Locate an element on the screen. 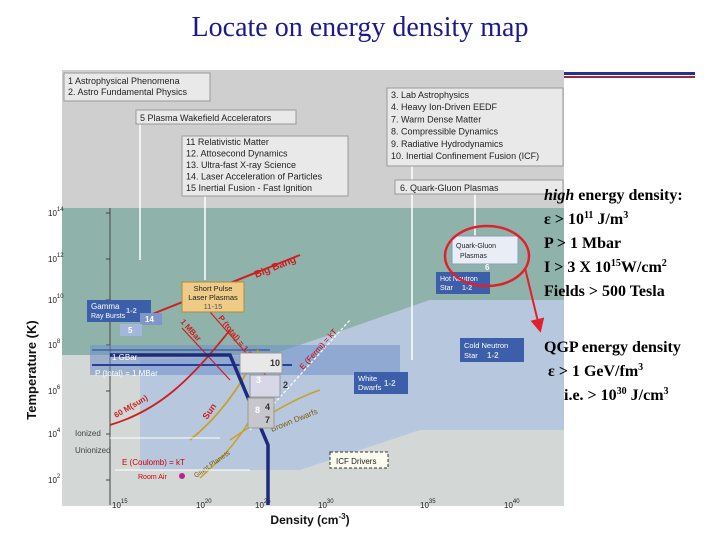 The width and height of the screenshot is (720, 540). x-tick-label: 1020 is located at coordinates (204, 504).